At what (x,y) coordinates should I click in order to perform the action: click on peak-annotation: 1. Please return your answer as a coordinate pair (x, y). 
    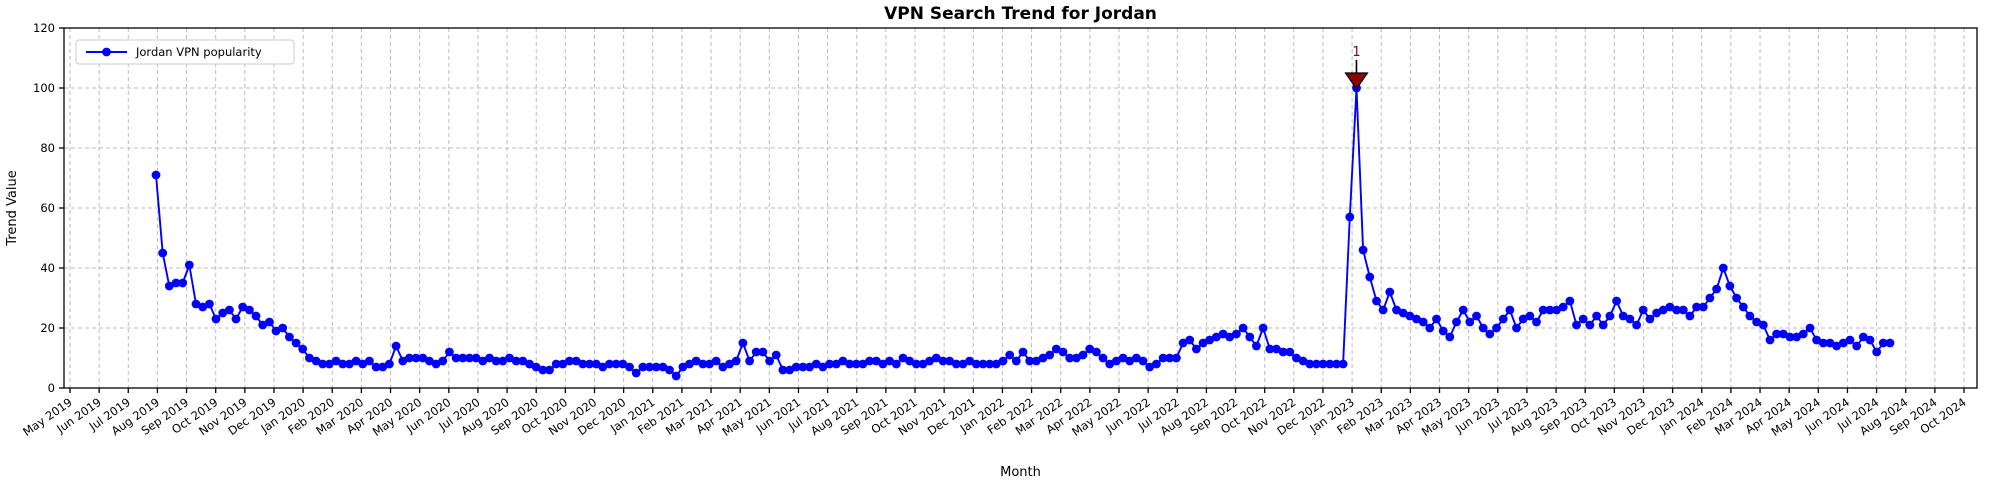
    Looking at the image, I should click on (1356, 68).